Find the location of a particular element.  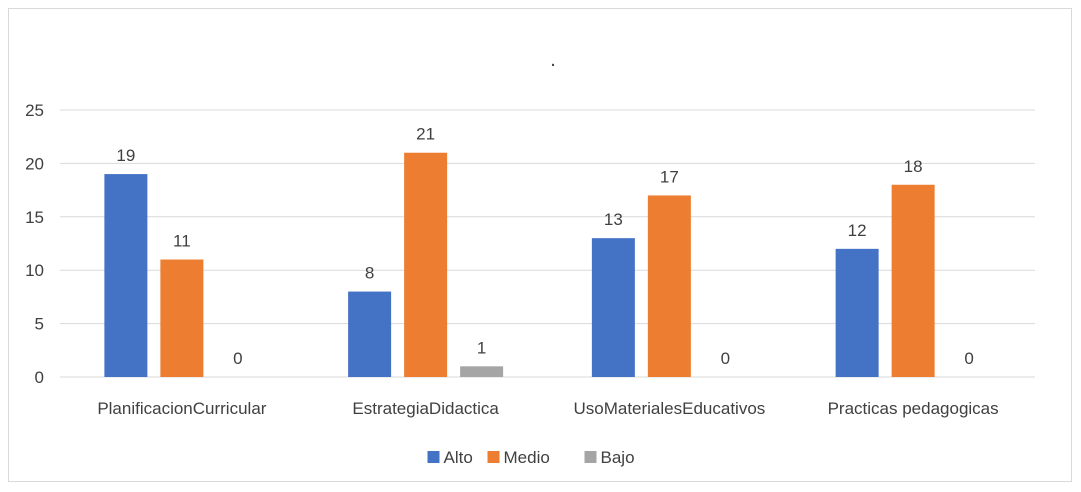

y-axis-ticks: 0 5 10 15 20 25 is located at coordinates (34, 244).